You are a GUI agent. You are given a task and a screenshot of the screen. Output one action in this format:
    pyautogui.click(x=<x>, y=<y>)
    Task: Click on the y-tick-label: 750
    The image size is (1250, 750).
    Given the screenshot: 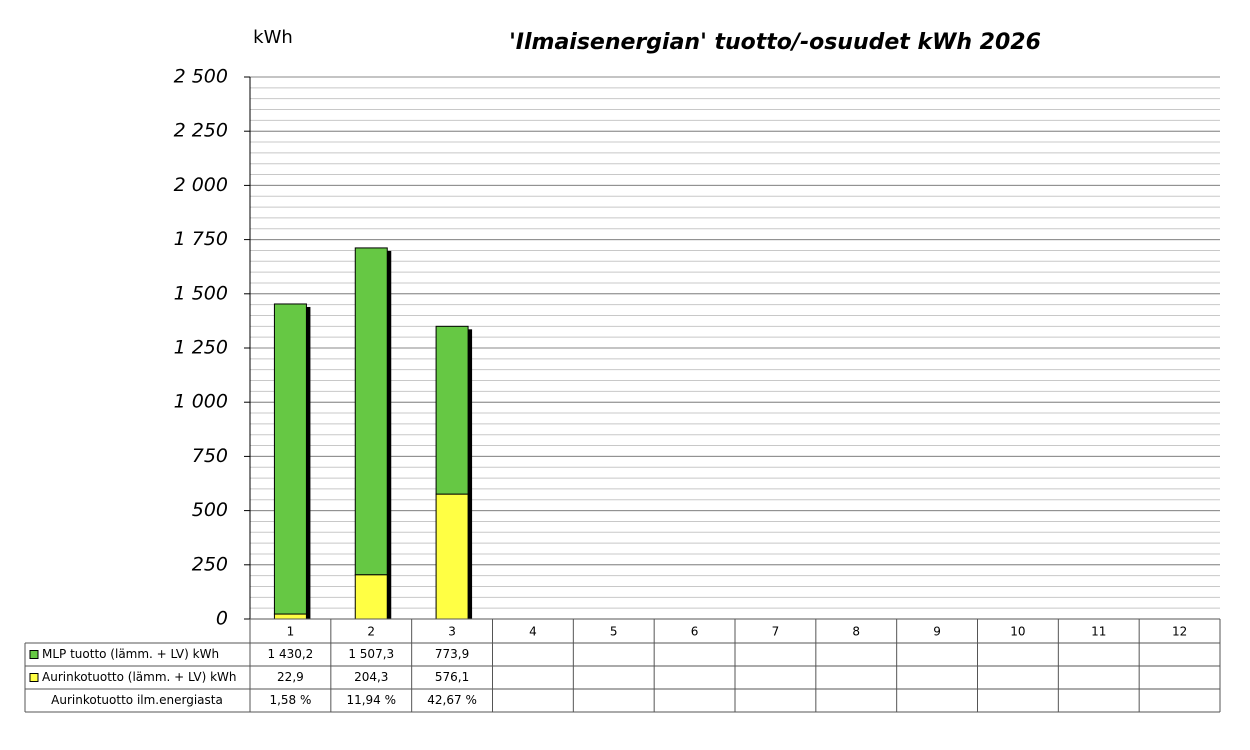 What is the action you would take?
    pyautogui.click(x=210, y=456)
    